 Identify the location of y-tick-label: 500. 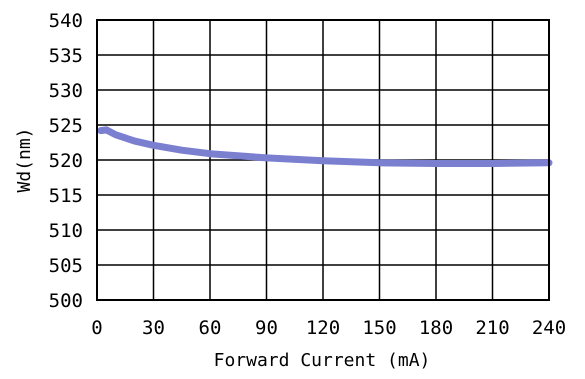
(66, 301).